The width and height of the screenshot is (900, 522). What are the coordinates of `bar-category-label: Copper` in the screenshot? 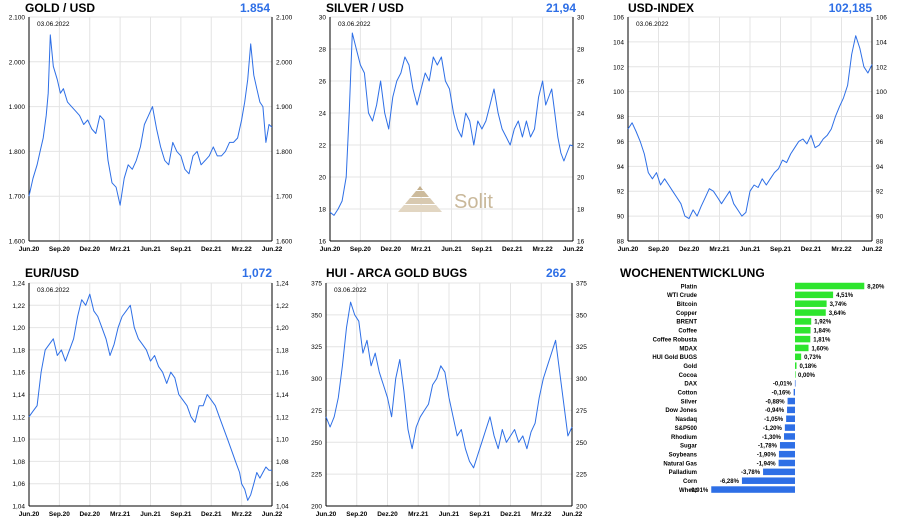 It's located at (687, 314).